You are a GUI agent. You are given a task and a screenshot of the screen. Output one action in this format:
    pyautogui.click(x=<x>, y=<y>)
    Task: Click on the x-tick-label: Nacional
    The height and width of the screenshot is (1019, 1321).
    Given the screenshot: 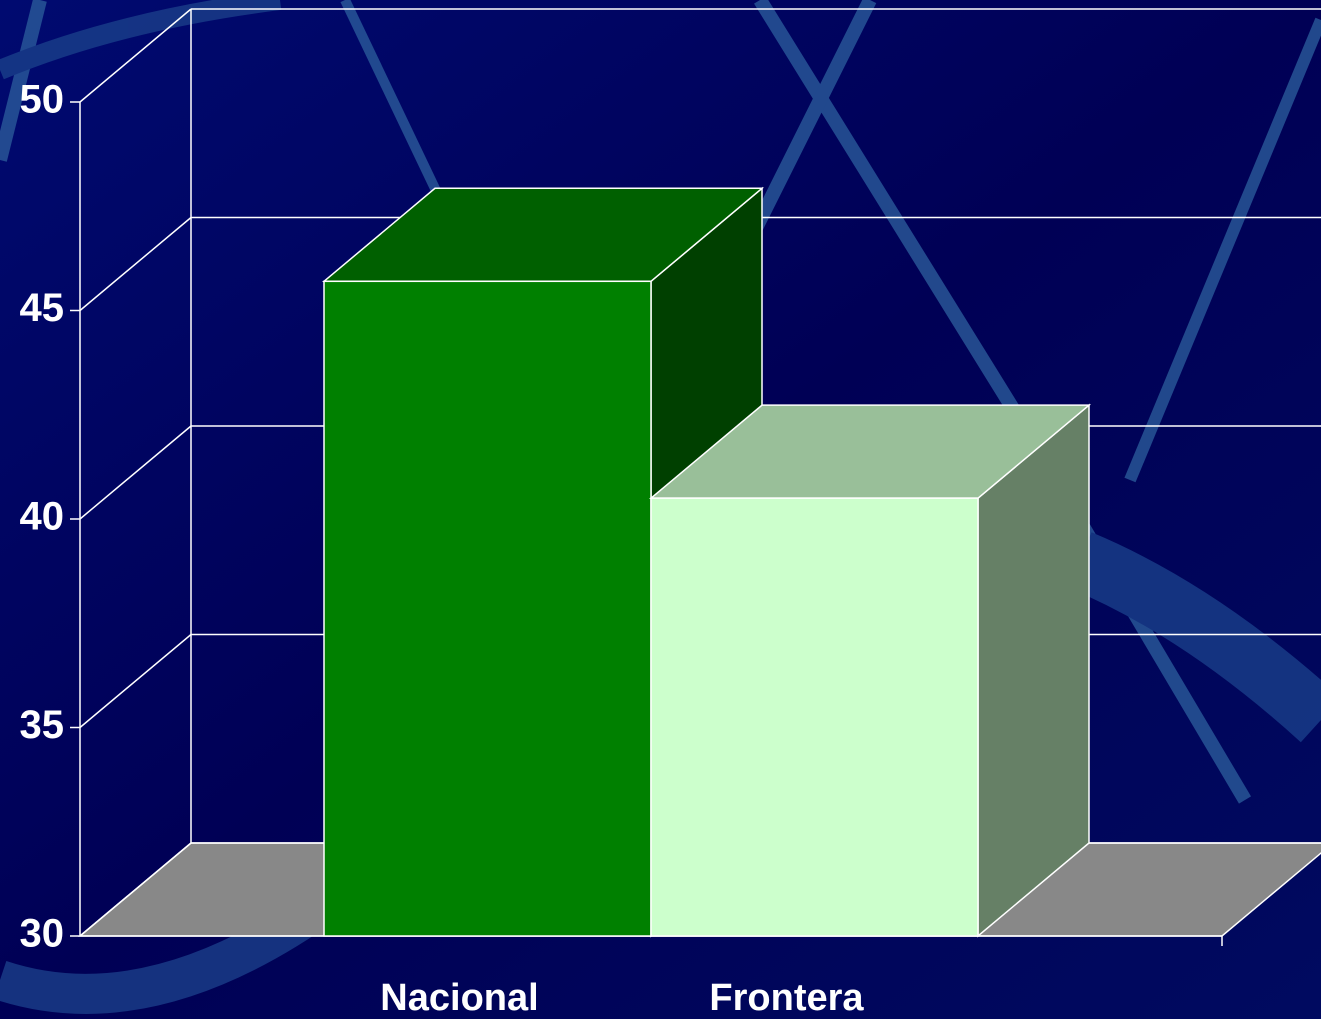 What is the action you would take?
    pyautogui.click(x=459, y=998)
    